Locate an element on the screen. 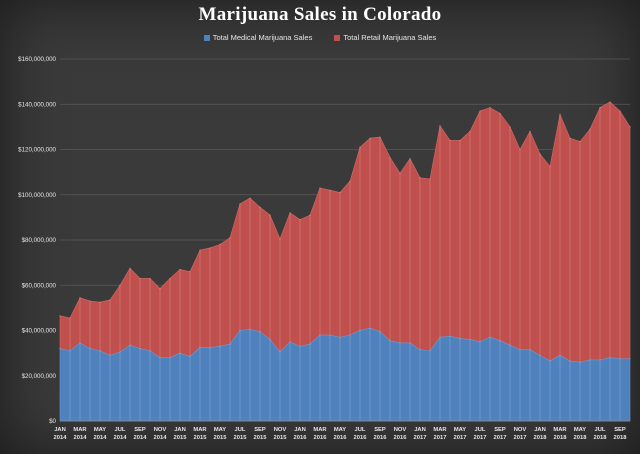 This screenshot has height=454, width=640. chart-title: Marijuana Sales in Colorado is located at coordinates (320, 14).